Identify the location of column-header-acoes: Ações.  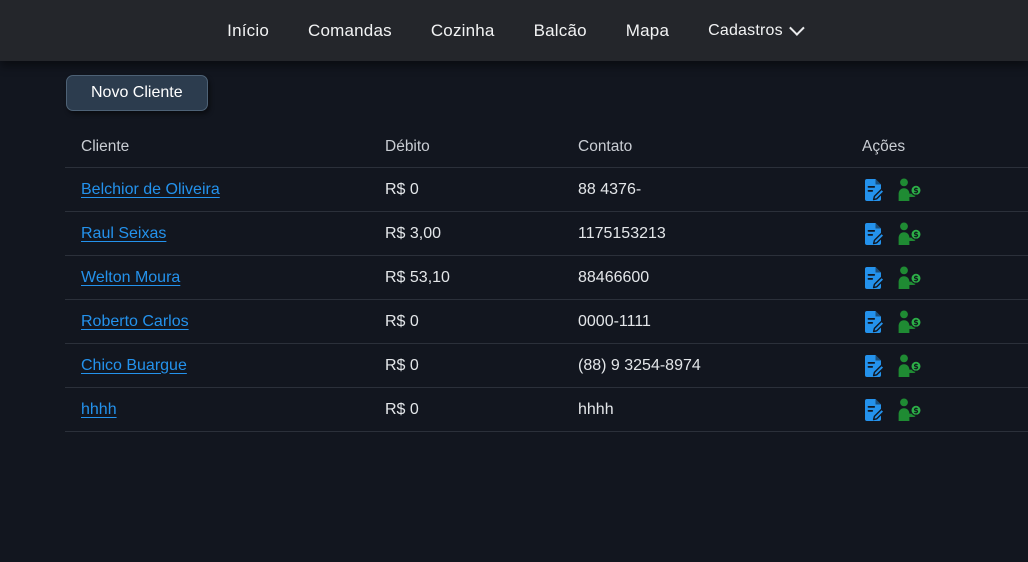
(884, 146).